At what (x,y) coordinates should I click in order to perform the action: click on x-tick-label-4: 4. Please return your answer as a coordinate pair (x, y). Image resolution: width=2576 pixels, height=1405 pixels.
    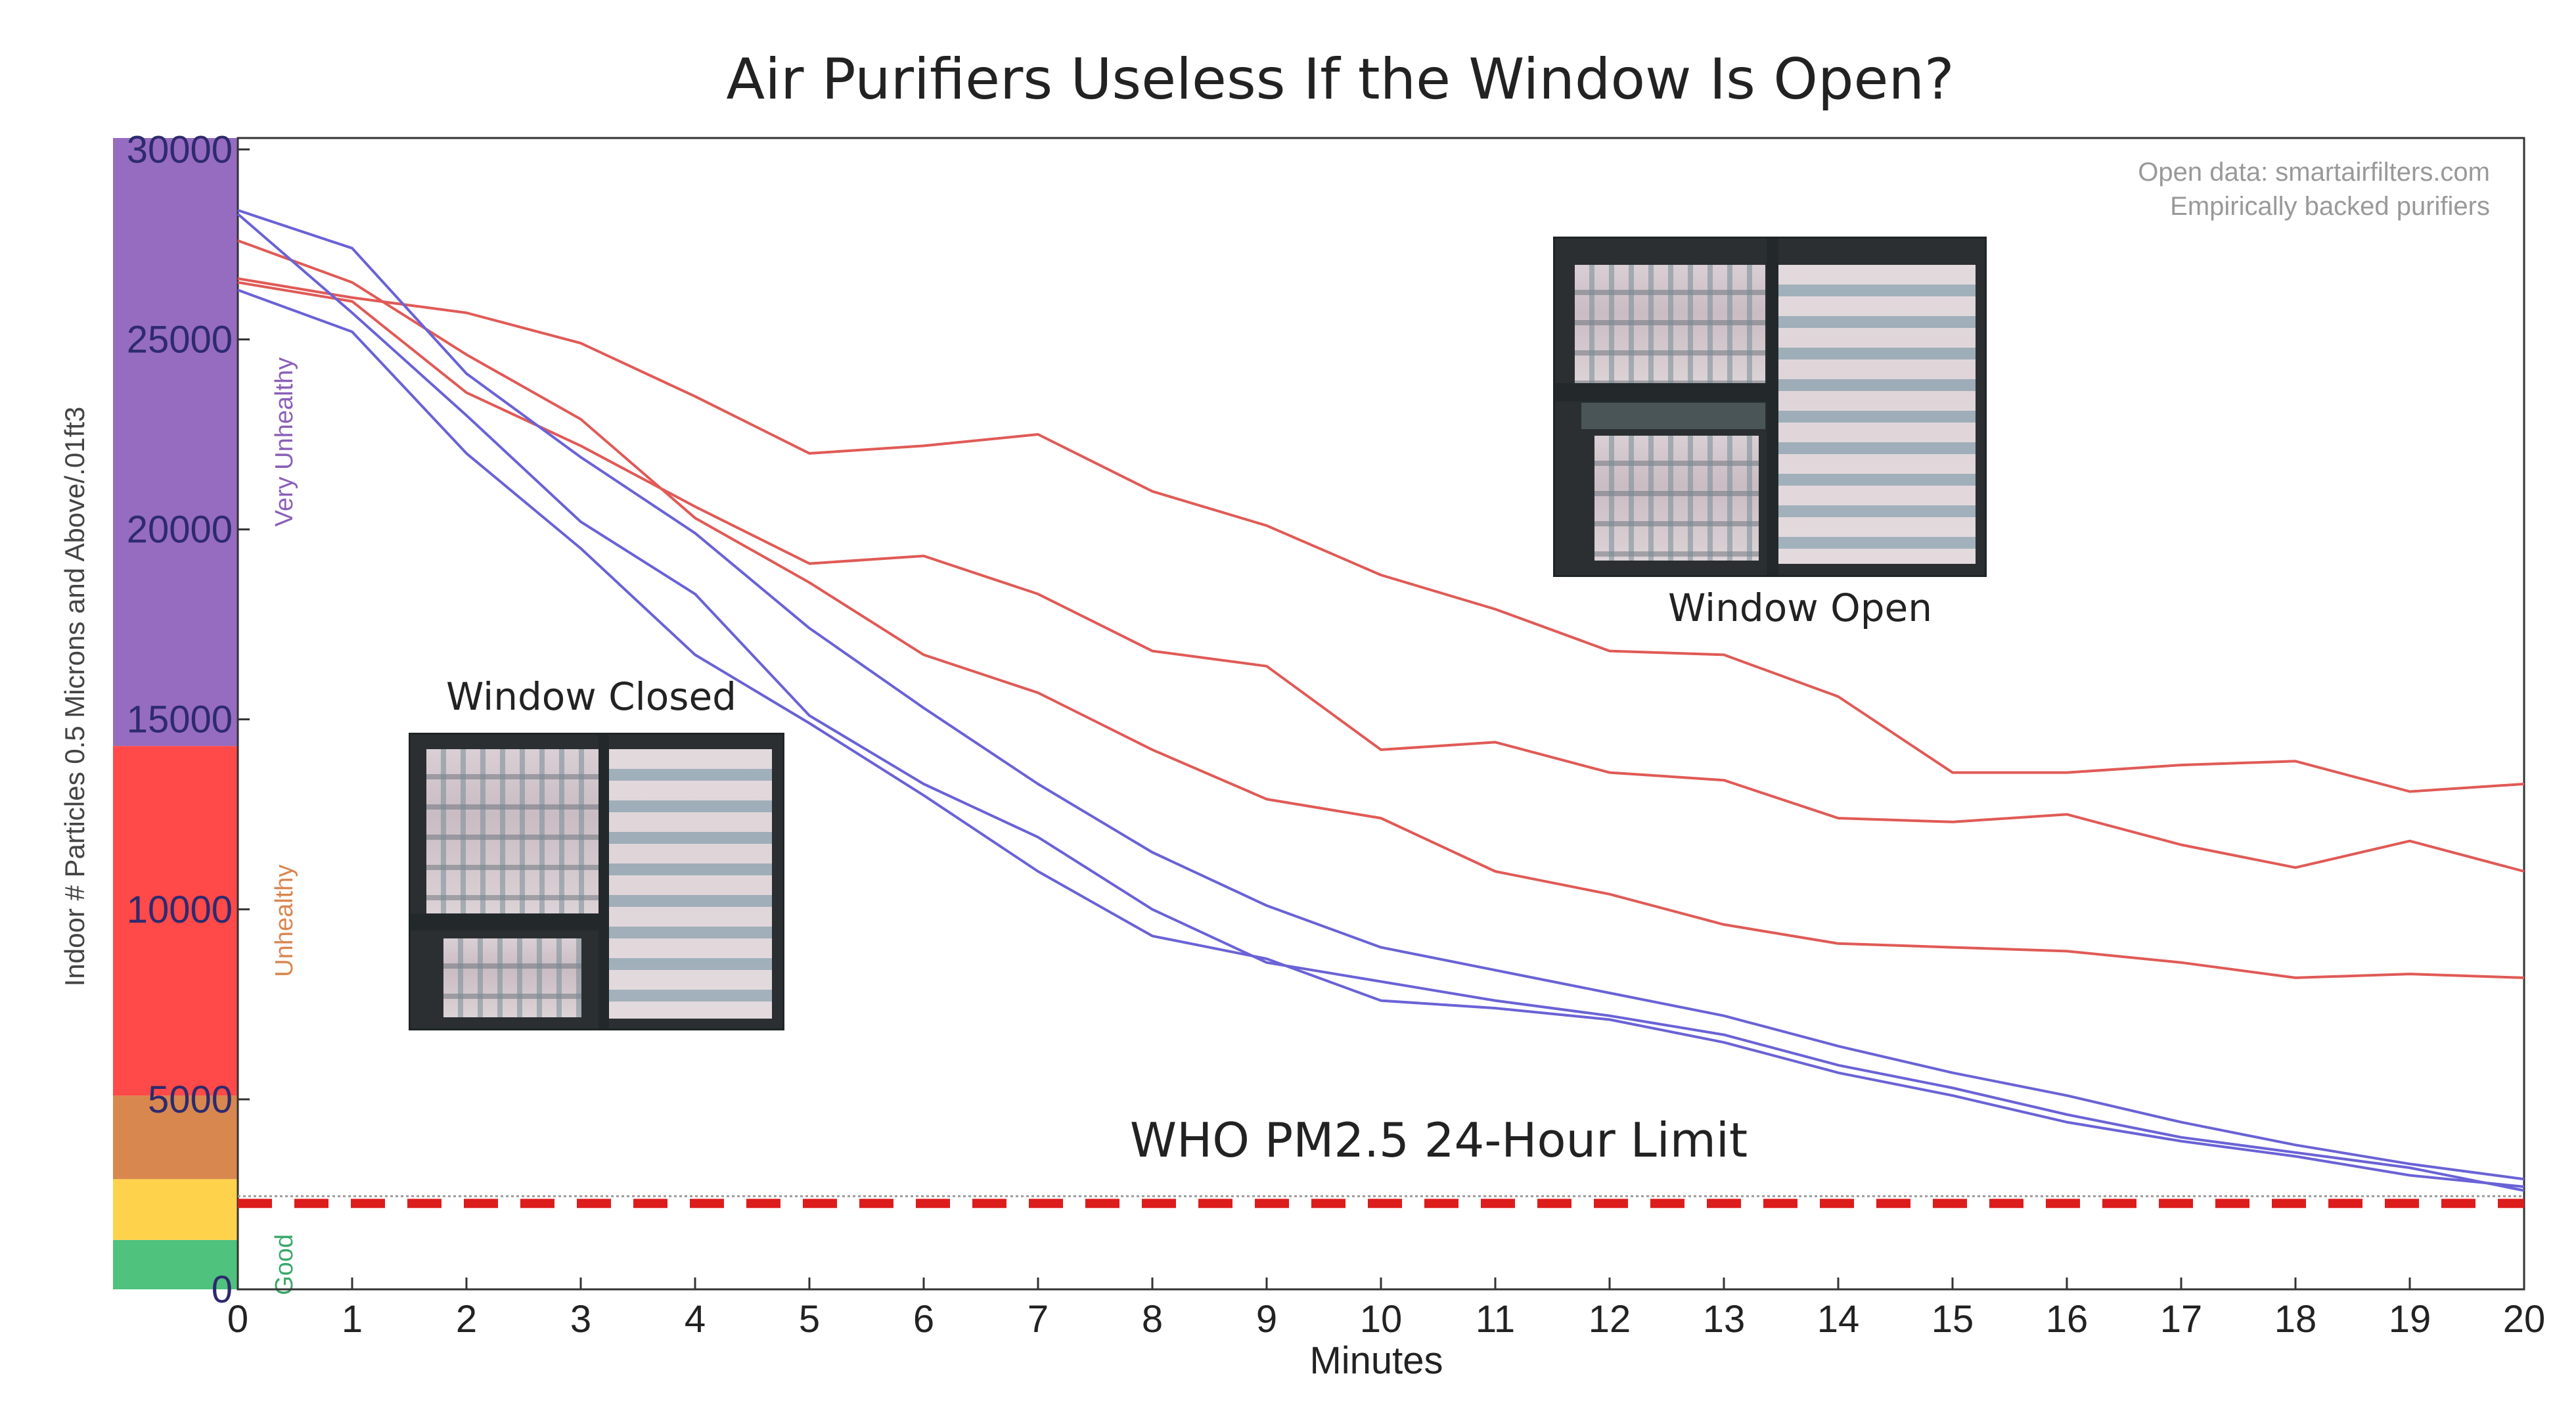
    Looking at the image, I should click on (695, 1319).